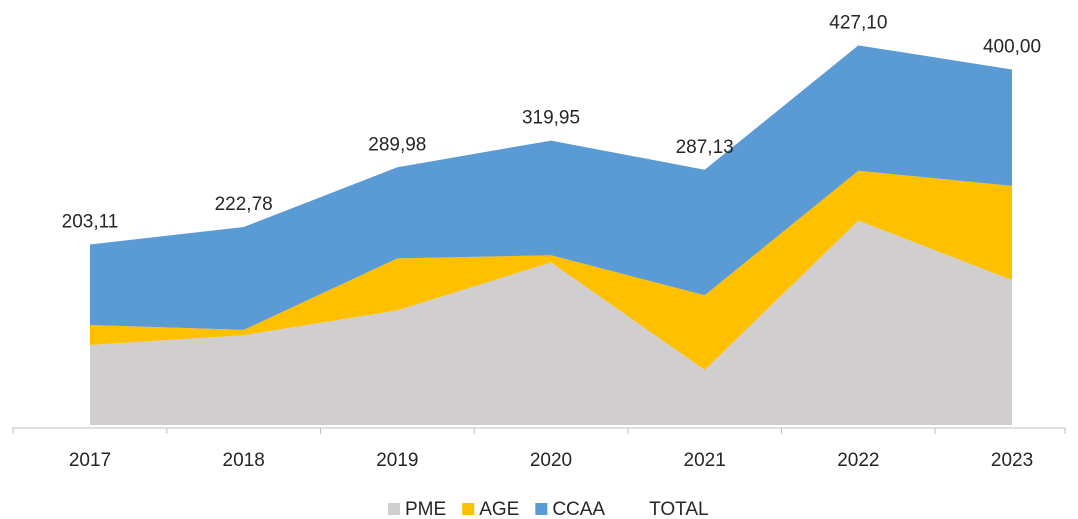  Describe the element at coordinates (678, 509) in the screenshot. I see `legend-label: TOTAL` at that location.